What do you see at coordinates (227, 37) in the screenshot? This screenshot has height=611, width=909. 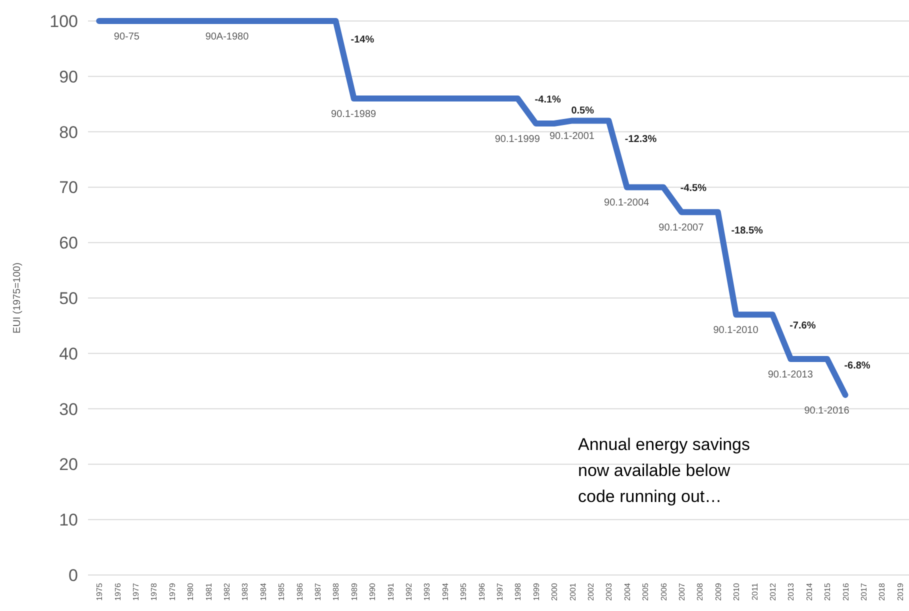 I see `annotation: 90A-1980` at bounding box center [227, 37].